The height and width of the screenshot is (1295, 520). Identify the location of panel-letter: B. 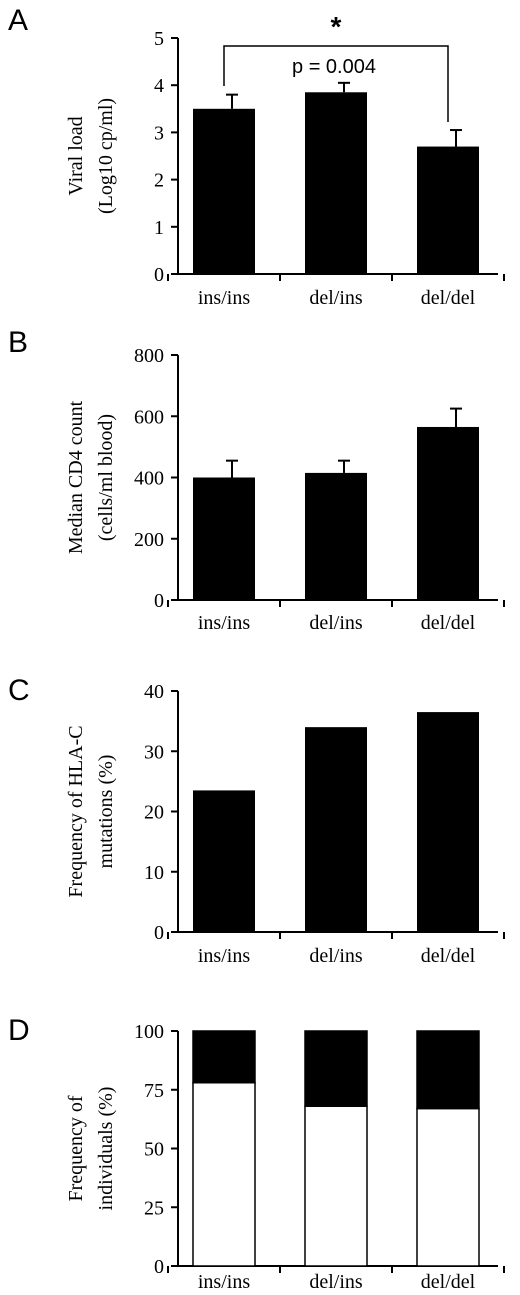
(18, 342).